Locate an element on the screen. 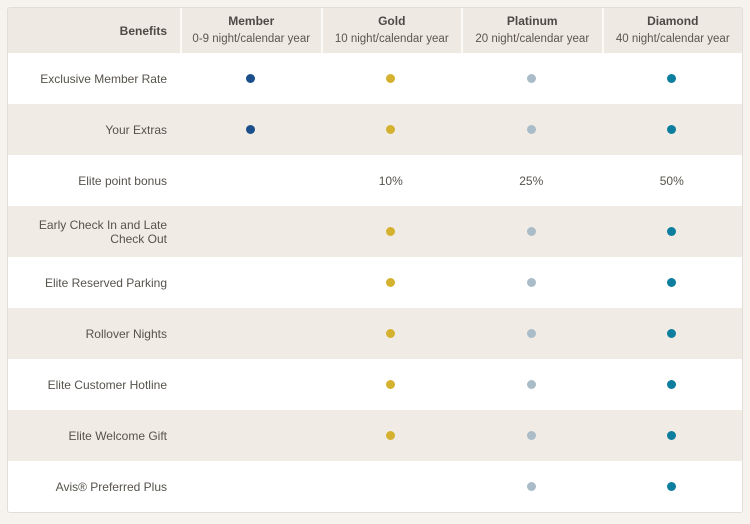  cell-diamond: 50% is located at coordinates (672, 181).